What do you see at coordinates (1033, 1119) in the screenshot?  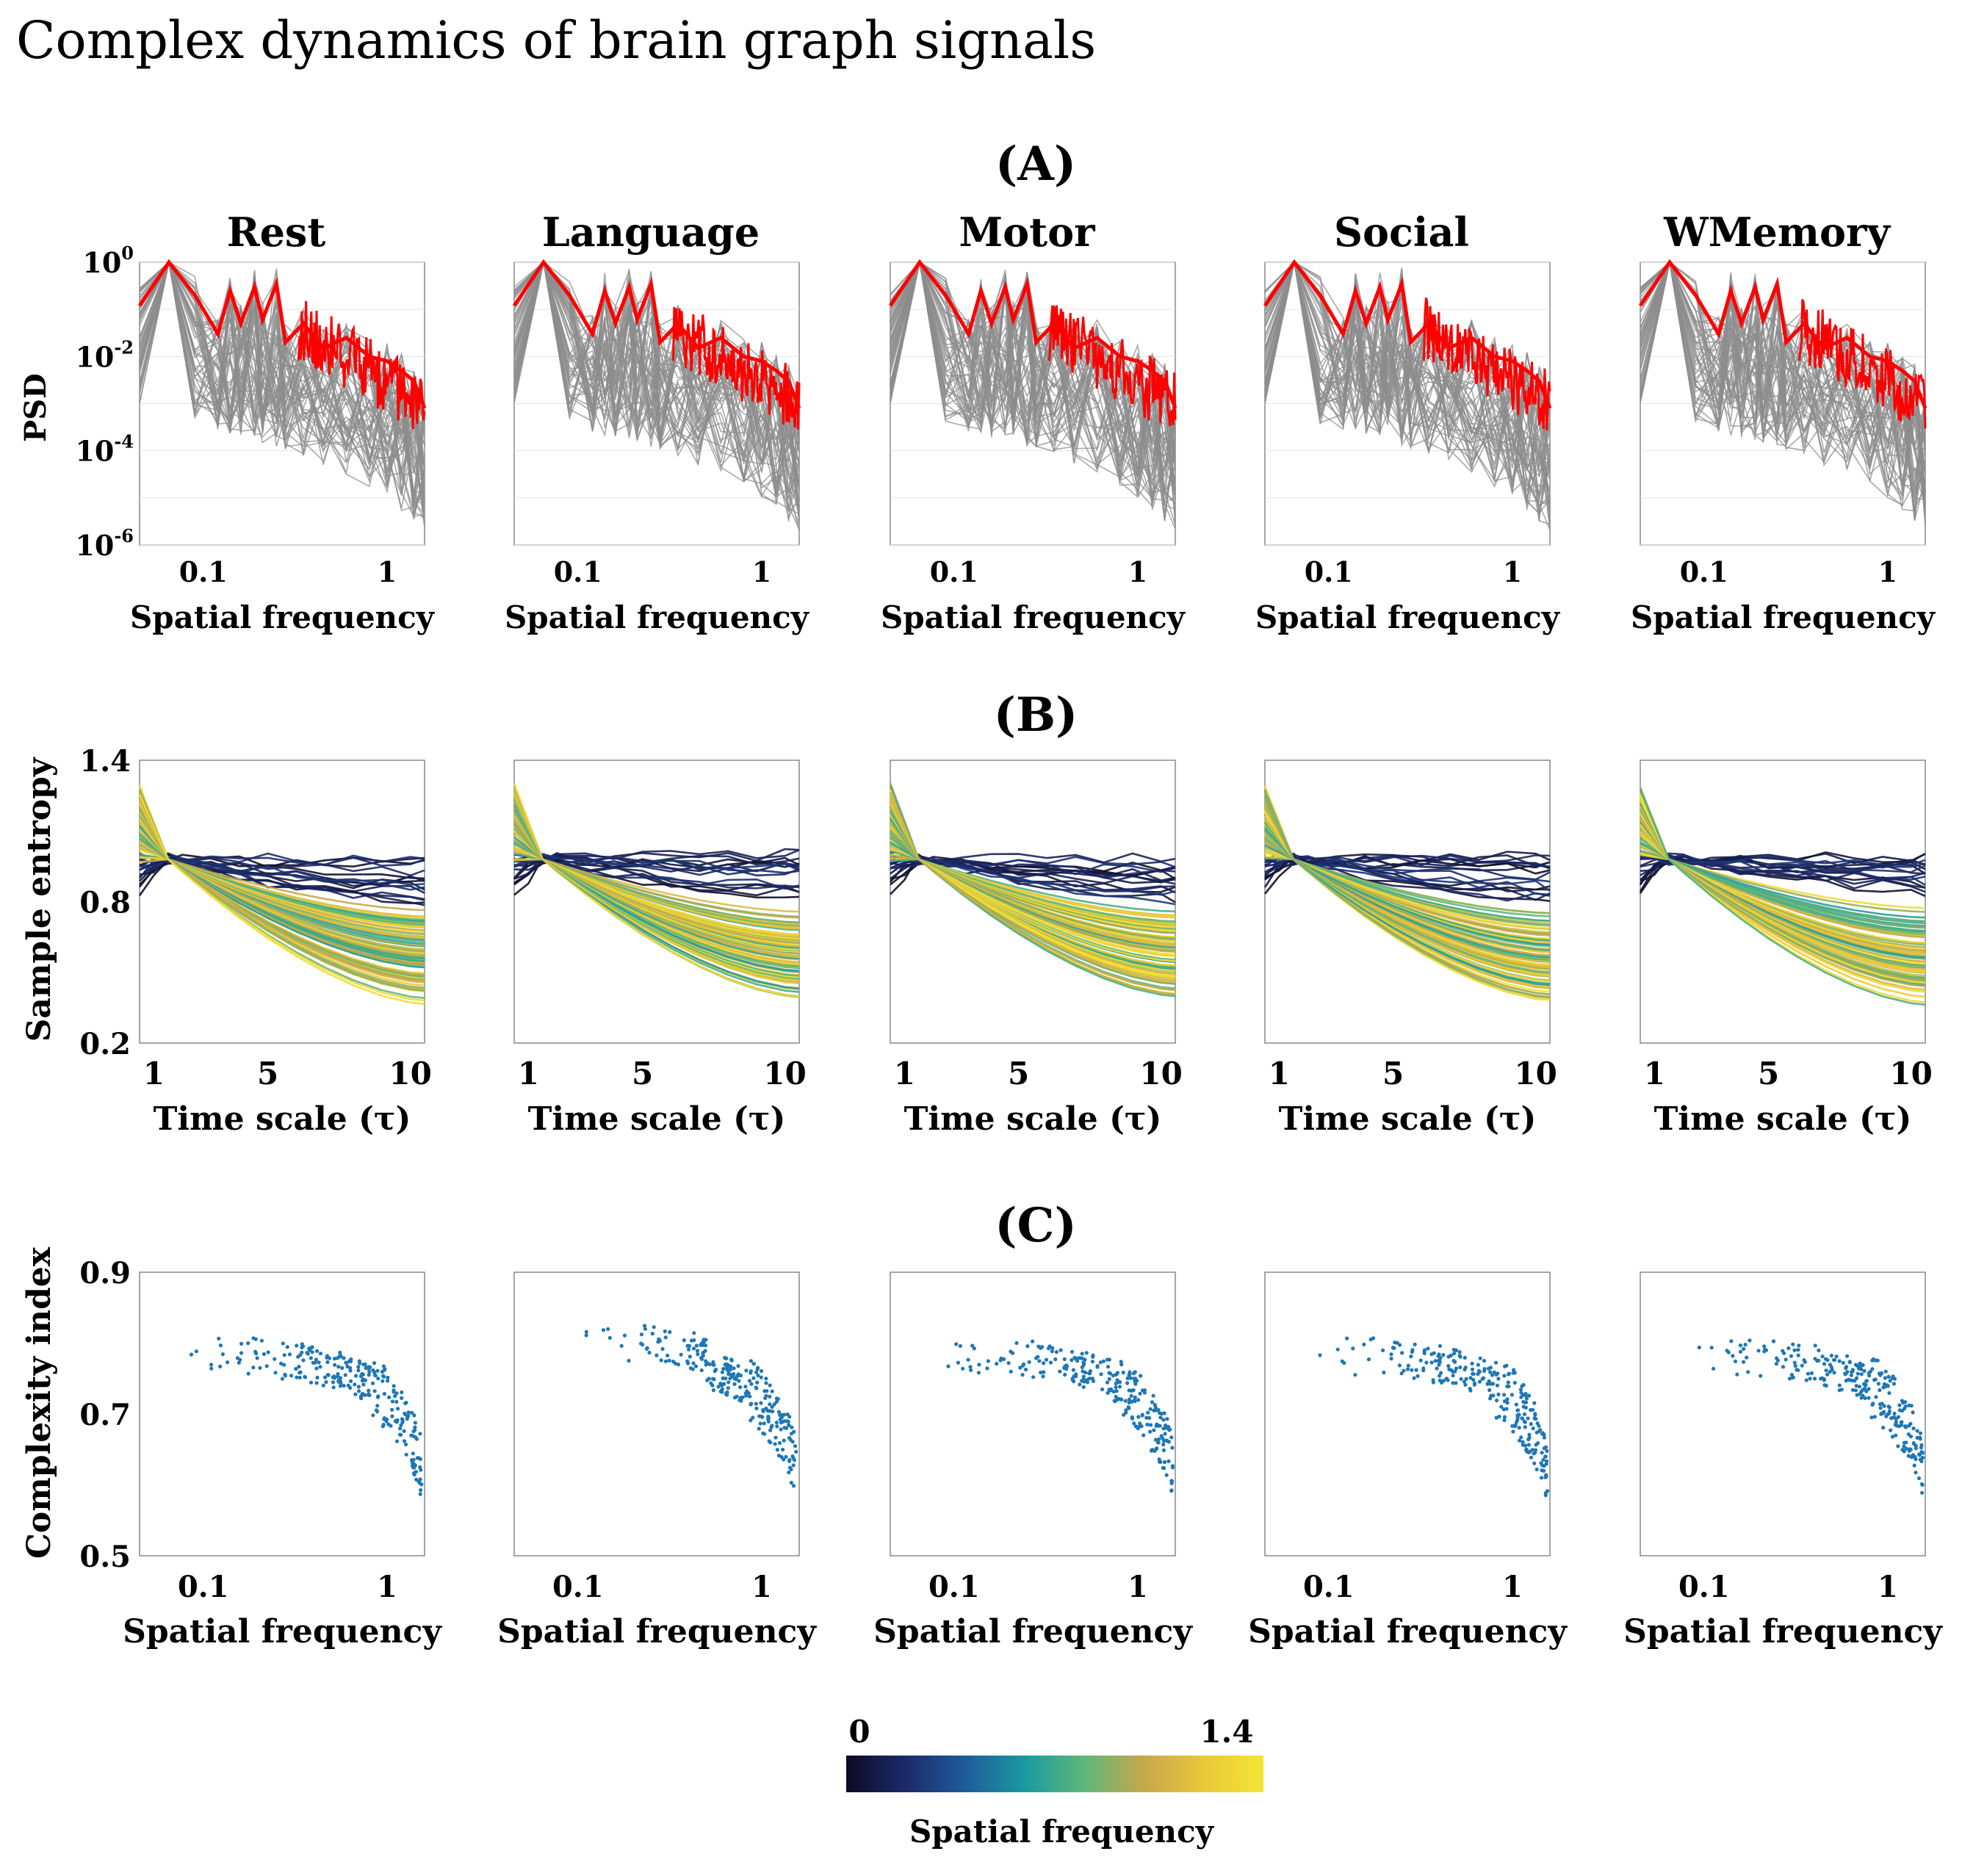 I see `x-axis-label: Time scale (τ)` at bounding box center [1033, 1119].